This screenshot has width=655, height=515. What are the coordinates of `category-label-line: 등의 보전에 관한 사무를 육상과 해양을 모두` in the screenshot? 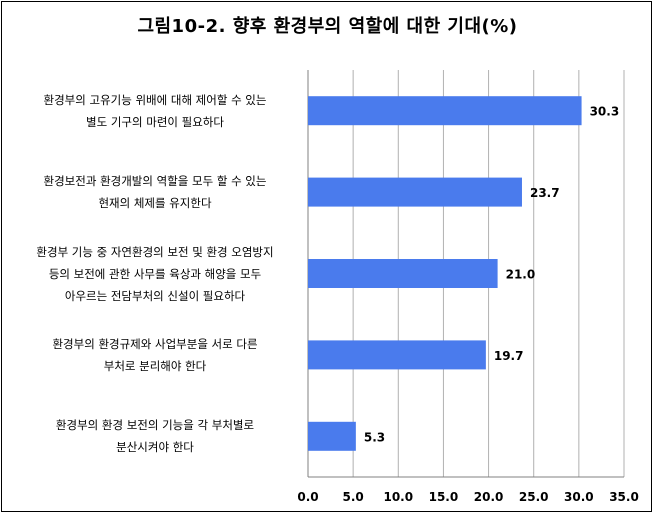 It's located at (155, 273).